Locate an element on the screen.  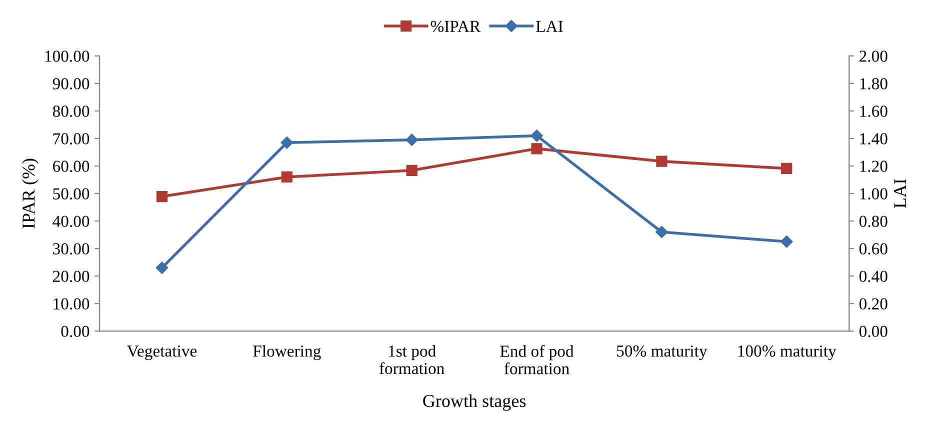
y2-tick-label: 1.80 is located at coordinates (874, 84).